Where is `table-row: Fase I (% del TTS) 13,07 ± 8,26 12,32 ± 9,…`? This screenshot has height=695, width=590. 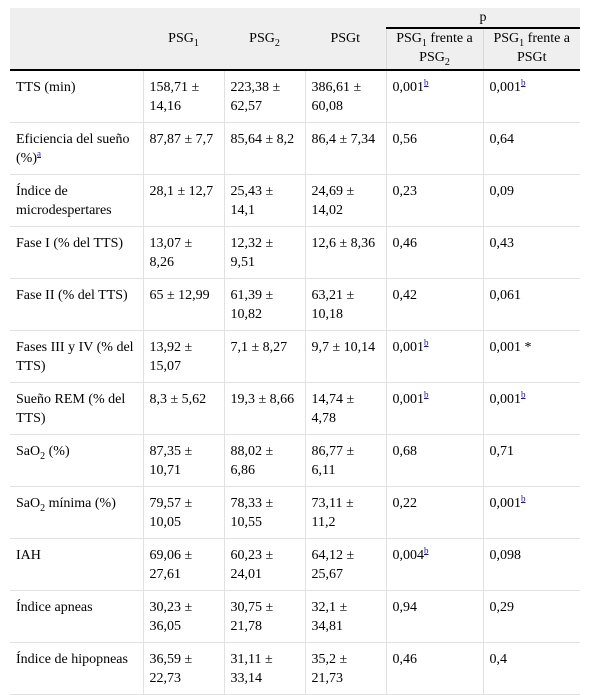 table-row: Fase I (% del TTS) 13,07 ± 8,26 12,32 ± 9,… is located at coordinates (295, 252).